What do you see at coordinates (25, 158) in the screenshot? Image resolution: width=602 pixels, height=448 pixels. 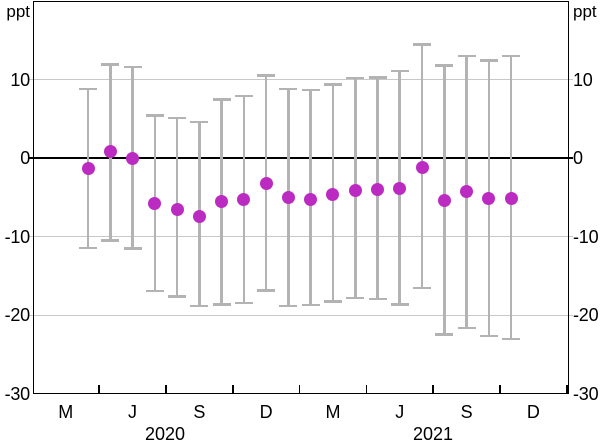 I see `y-tick-label-left: 0` at bounding box center [25, 158].